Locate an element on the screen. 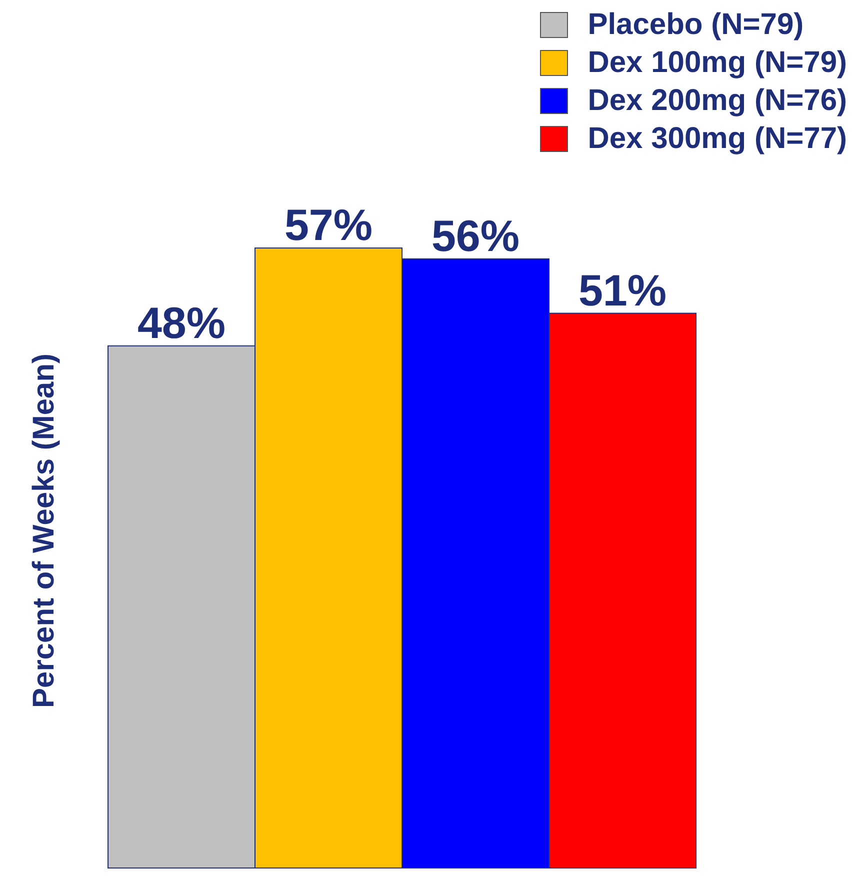 The height and width of the screenshot is (877, 865). y-axis-title: Percent of Weeks (Mean) is located at coordinates (44, 530).